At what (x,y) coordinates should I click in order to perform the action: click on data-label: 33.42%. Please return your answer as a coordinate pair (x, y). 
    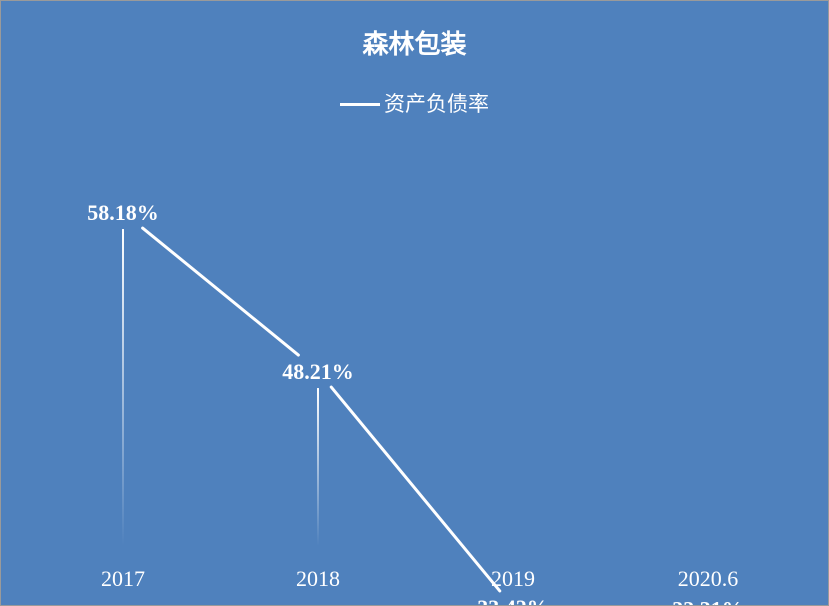
    Looking at the image, I should click on (513, 600).